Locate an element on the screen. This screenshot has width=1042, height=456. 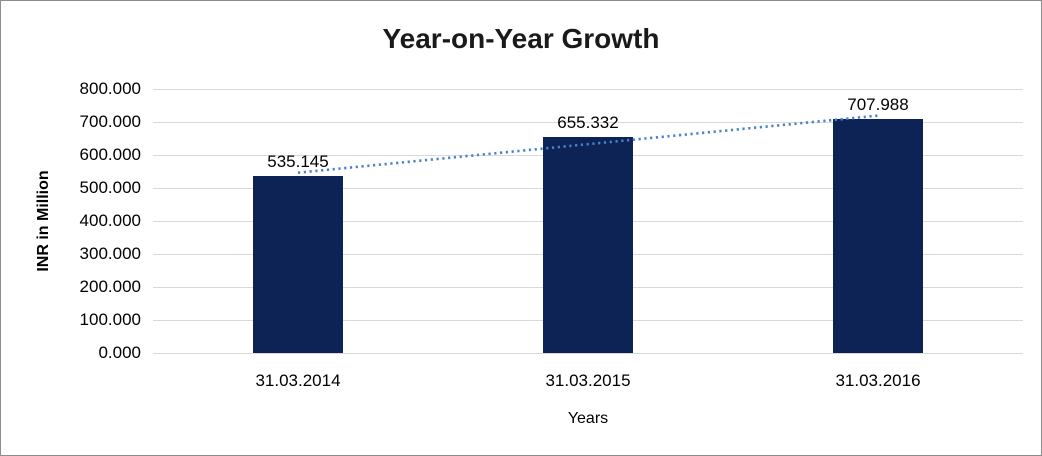
chart-title: Year-on-Year Growth is located at coordinates (521, 38).